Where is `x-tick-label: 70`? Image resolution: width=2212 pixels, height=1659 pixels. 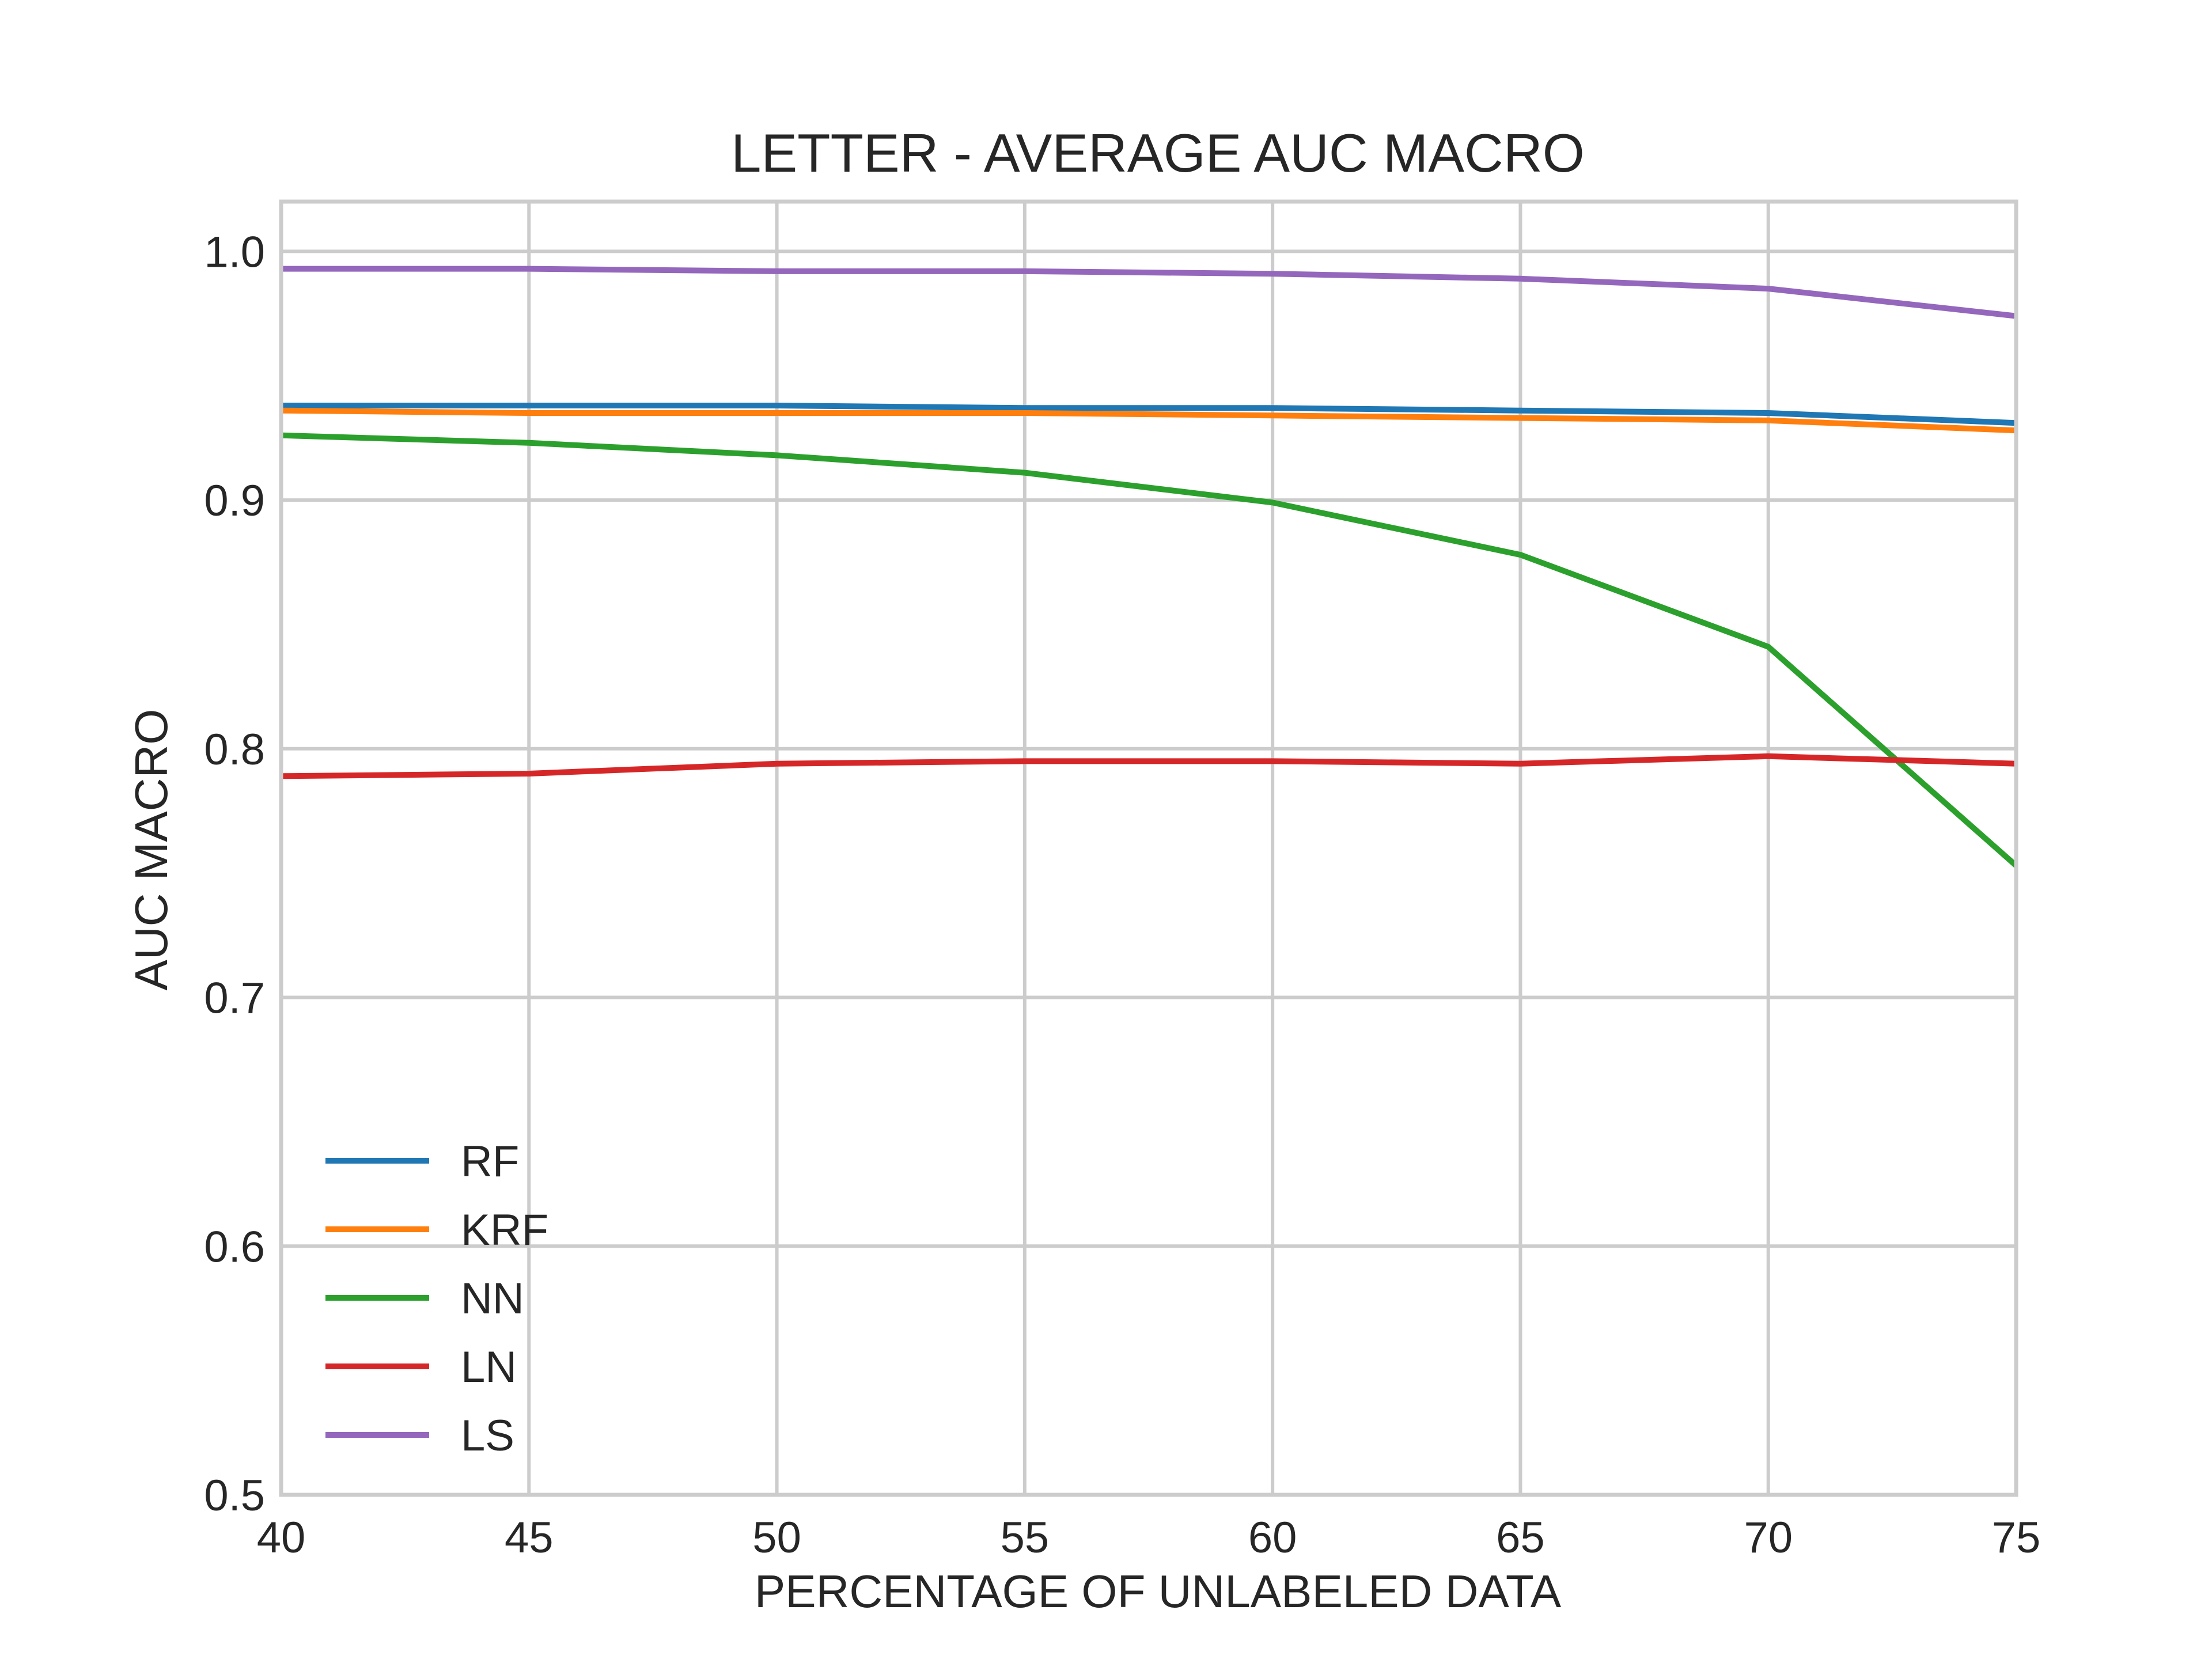 x-tick-label: 70 is located at coordinates (1768, 1537).